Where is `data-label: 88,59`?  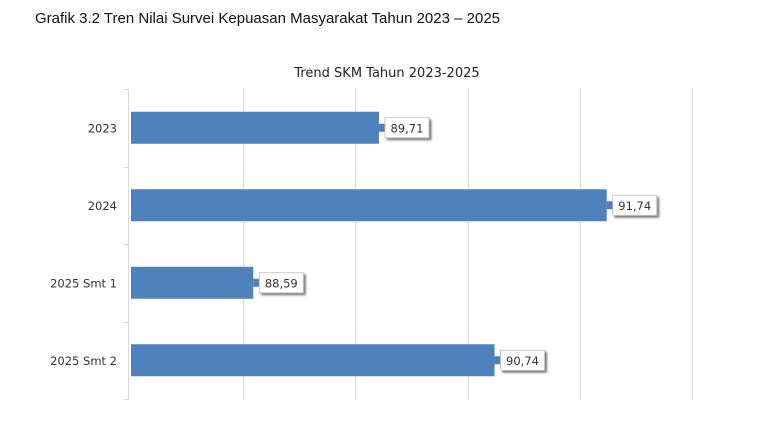 data-label: 88,59 is located at coordinates (281, 283).